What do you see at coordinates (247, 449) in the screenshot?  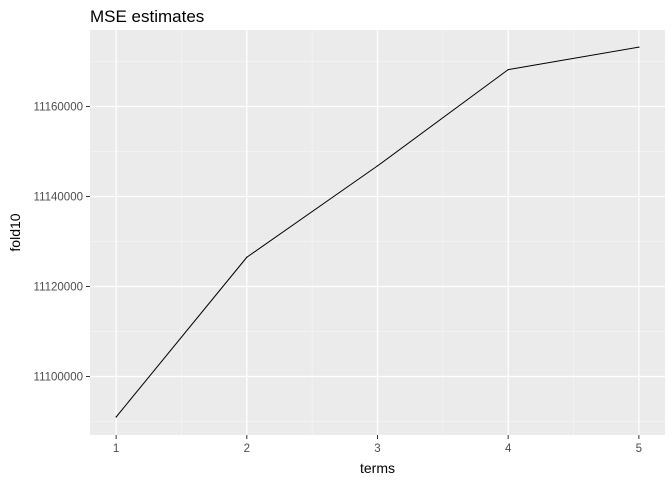 I see `x-tick-label: 2` at bounding box center [247, 449].